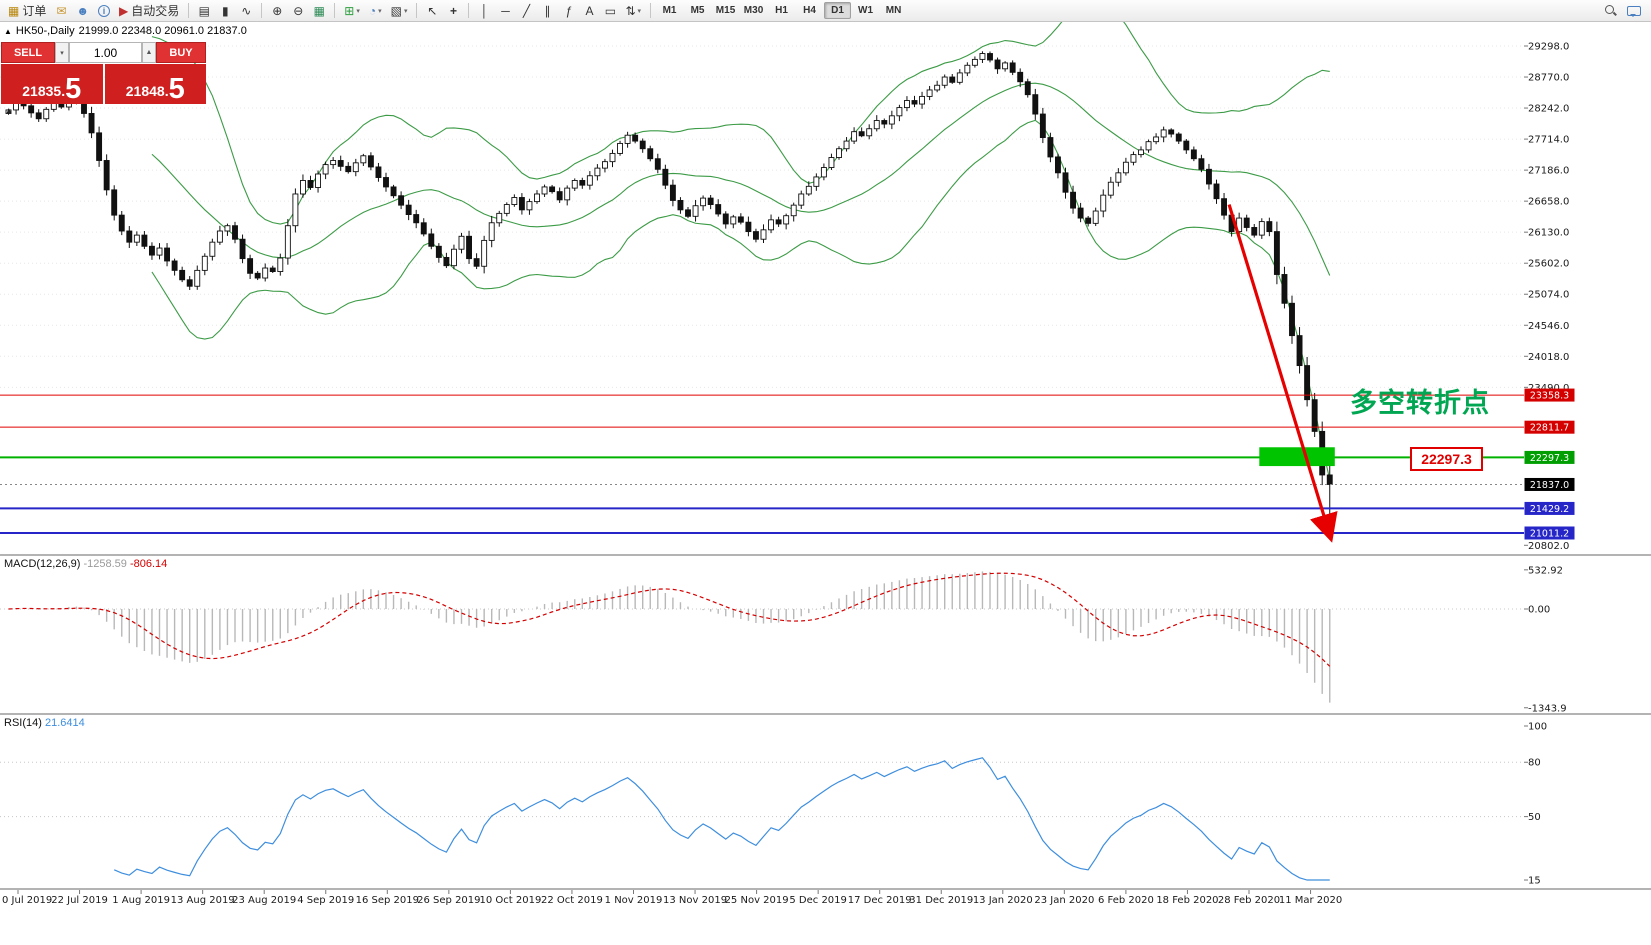 The image size is (1651, 945). What do you see at coordinates (246, 11) in the screenshot?
I see `line-chart-button: ∿` at bounding box center [246, 11].